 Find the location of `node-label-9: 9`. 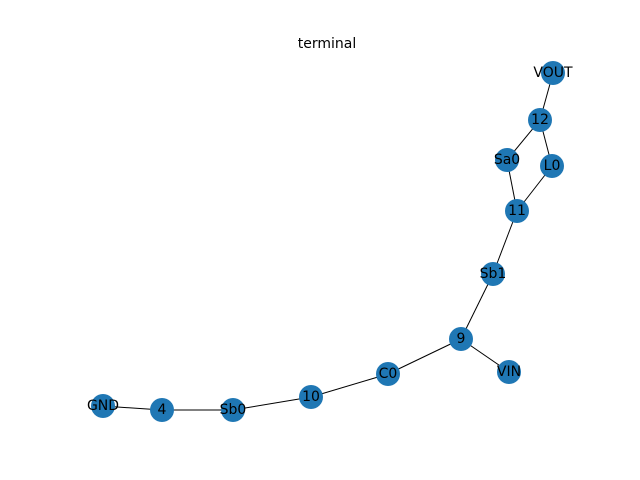

node-label-9: 9 is located at coordinates (461, 339).